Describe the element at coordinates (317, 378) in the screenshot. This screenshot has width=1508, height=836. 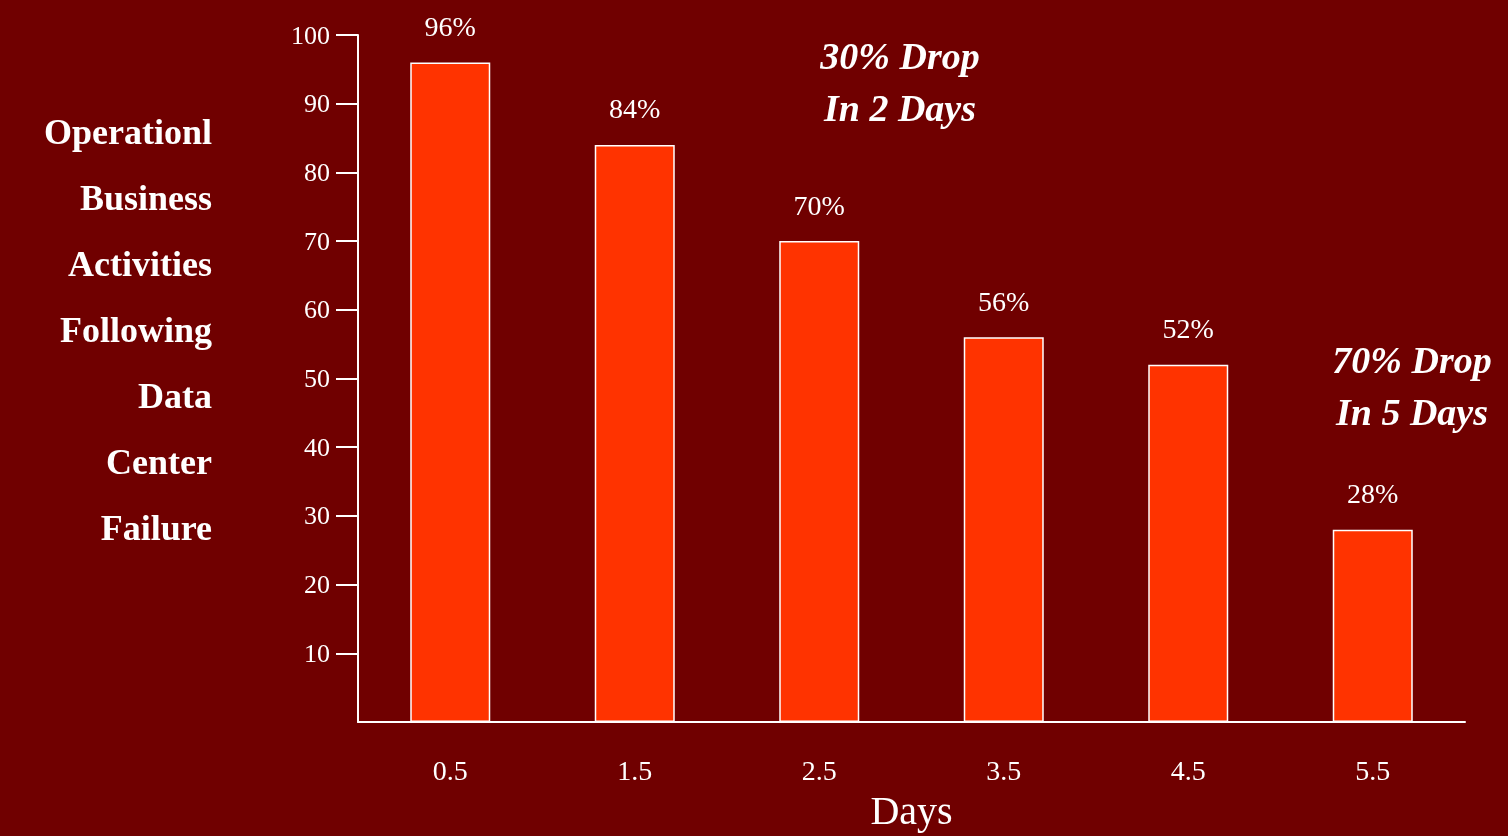
I see `y-tick-label: 50` at that location.